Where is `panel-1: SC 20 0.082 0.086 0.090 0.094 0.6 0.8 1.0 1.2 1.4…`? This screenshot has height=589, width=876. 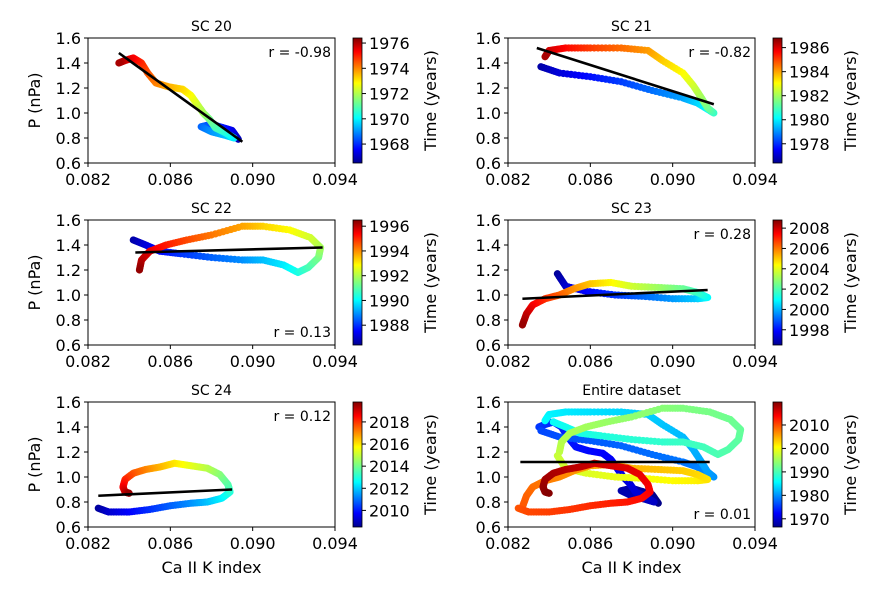 panel-1: SC 20 0.082 0.086 0.090 0.094 0.6 0.8 1.0 1.2 1.4… is located at coordinates (232, 104).